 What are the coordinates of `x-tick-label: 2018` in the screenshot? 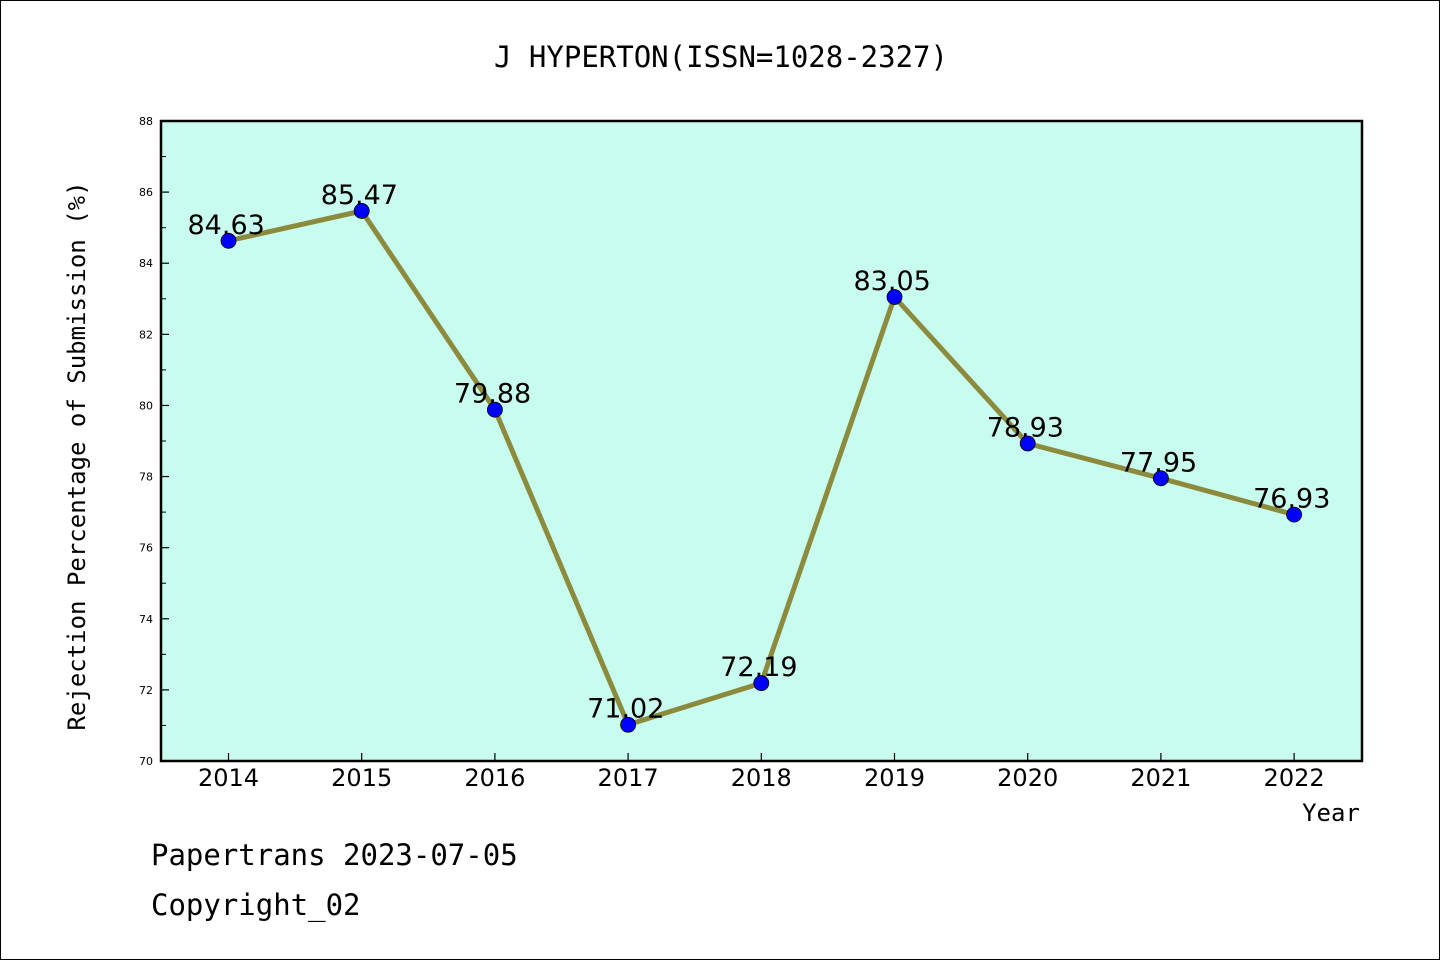 It's located at (761, 778).